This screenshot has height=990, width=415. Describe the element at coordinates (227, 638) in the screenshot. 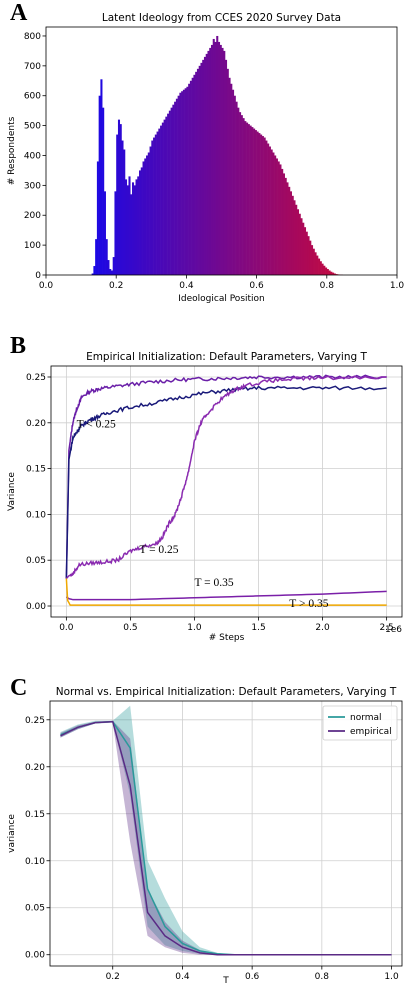

I see `x-axis-label: # Steps` at that location.